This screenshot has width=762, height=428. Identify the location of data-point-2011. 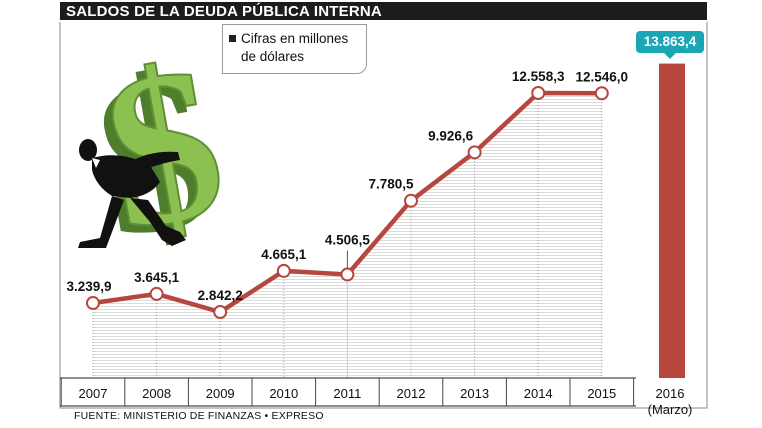
(347, 274).